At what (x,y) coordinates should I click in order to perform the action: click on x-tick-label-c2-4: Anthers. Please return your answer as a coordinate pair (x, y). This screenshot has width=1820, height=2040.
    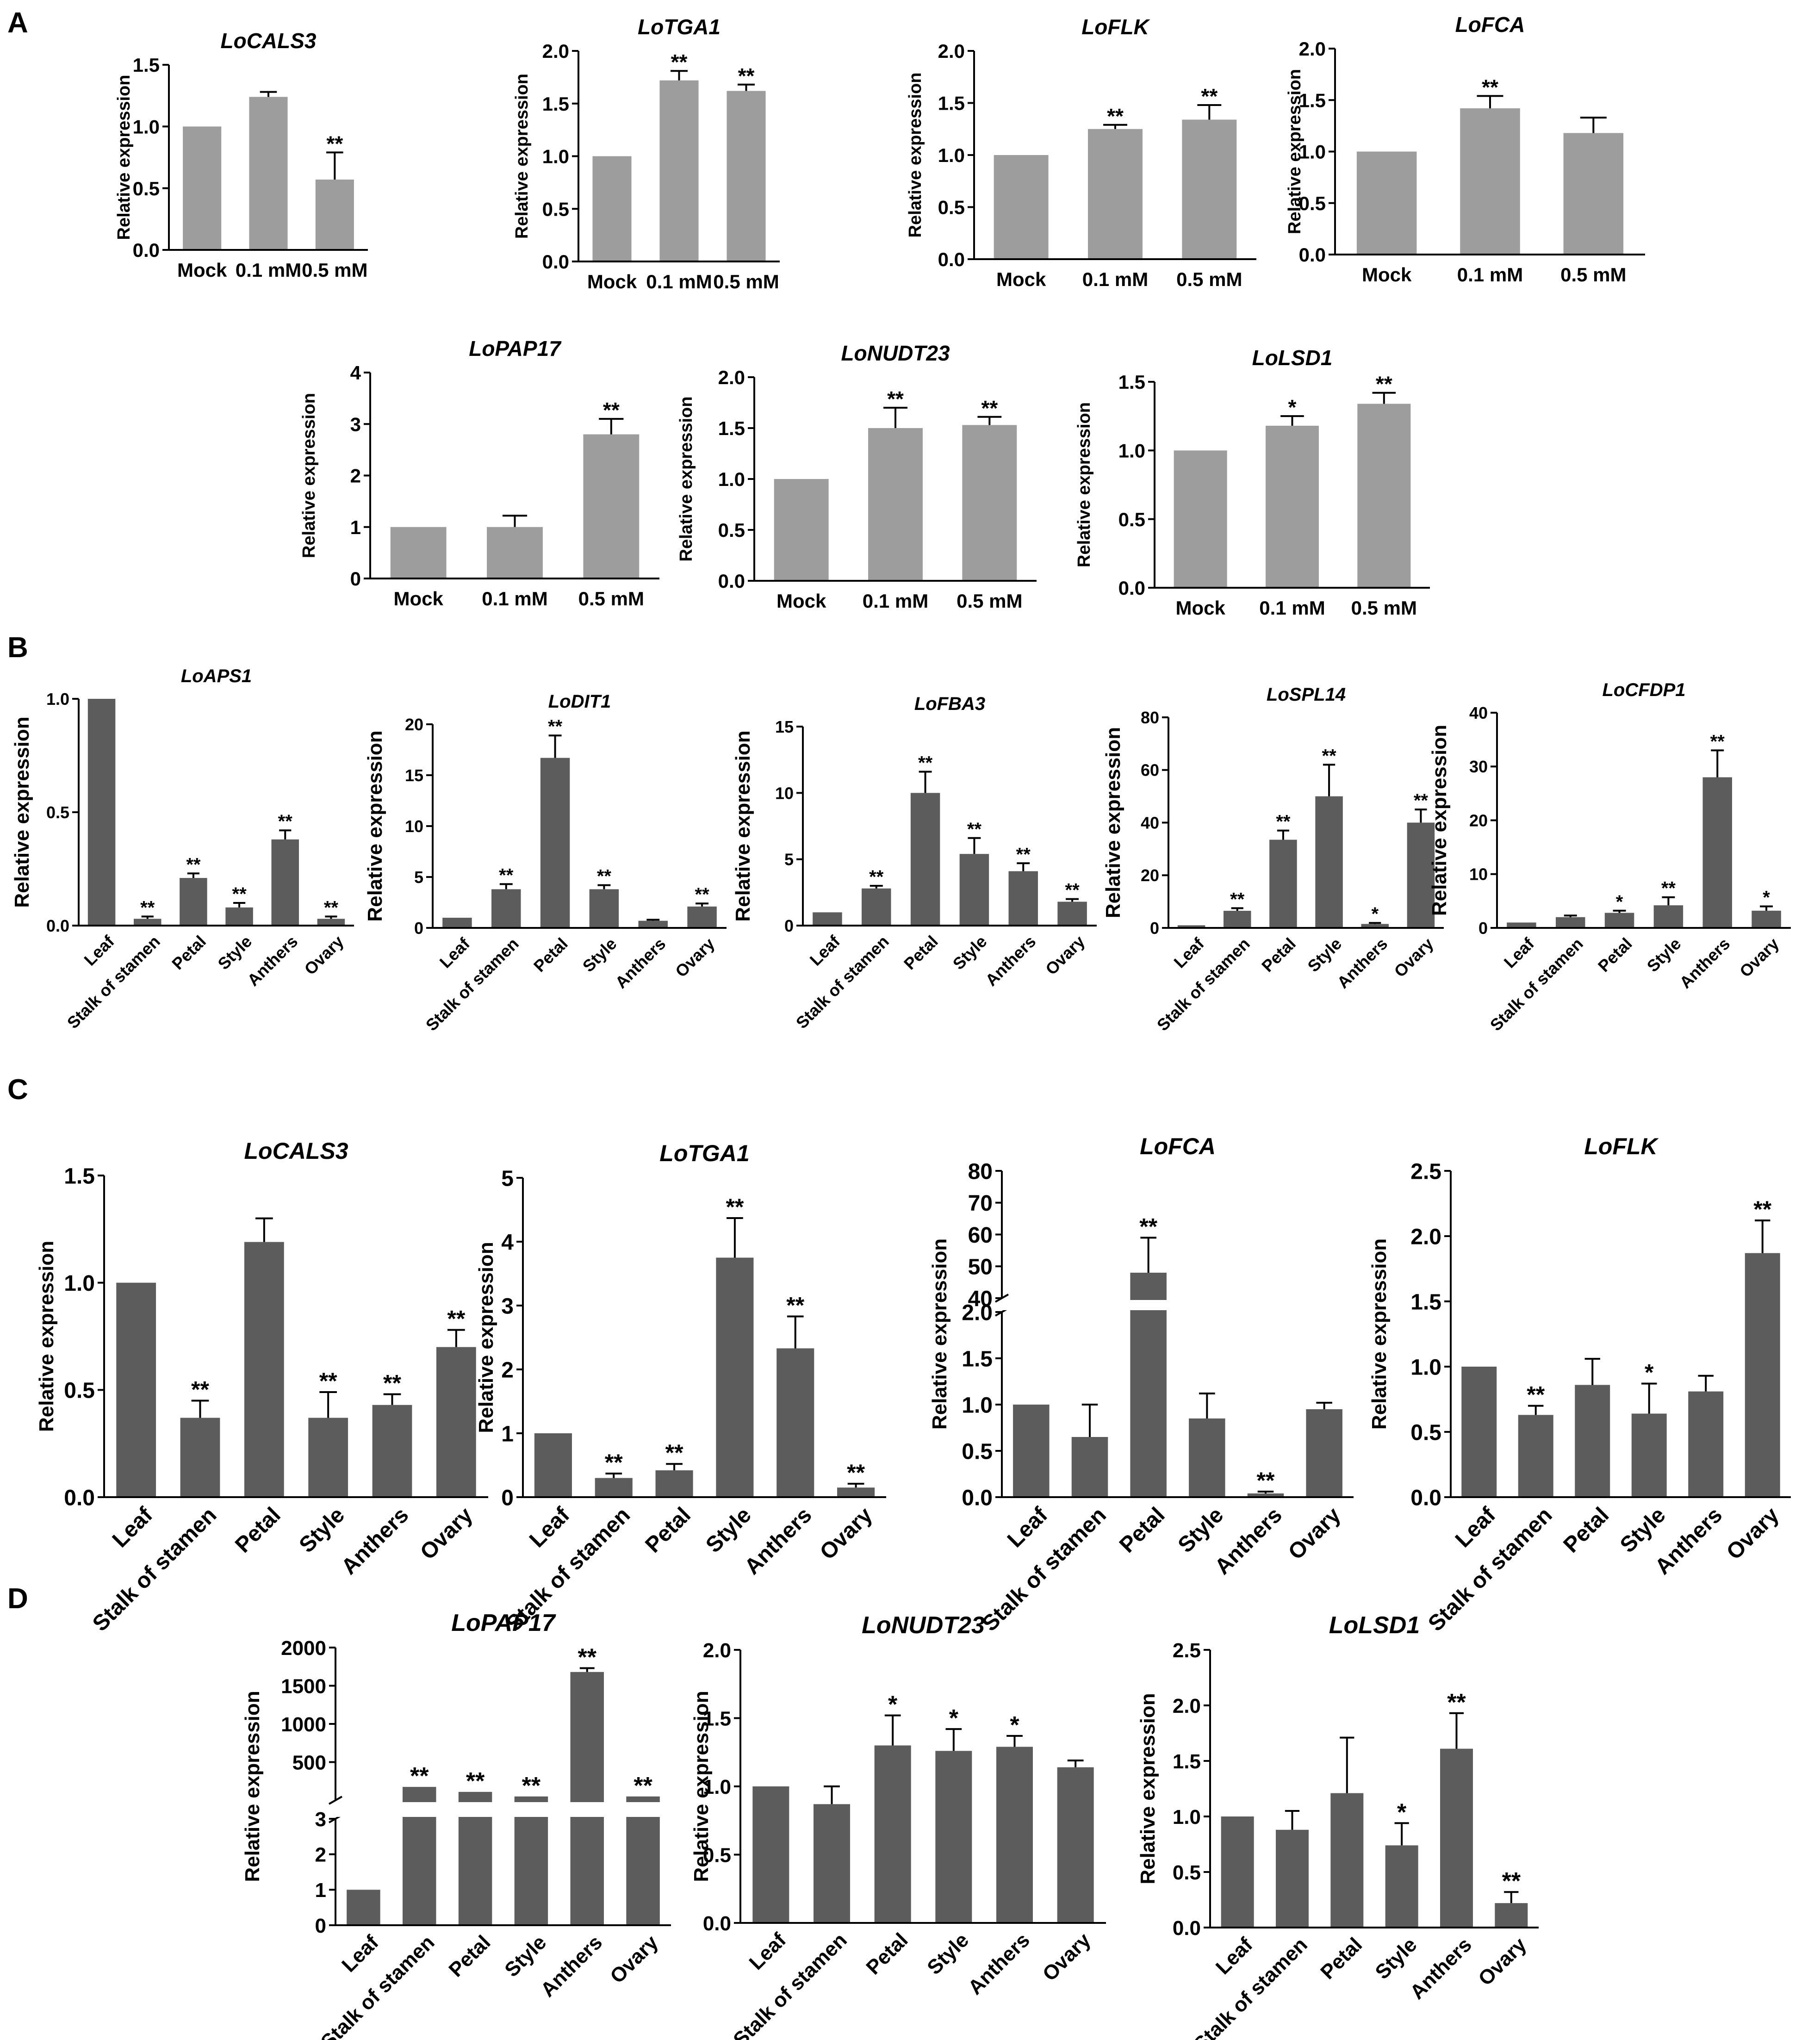
    Looking at the image, I should click on (778, 1541).